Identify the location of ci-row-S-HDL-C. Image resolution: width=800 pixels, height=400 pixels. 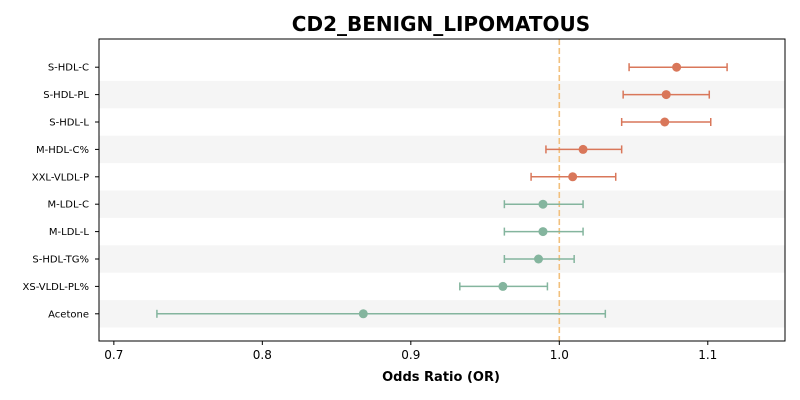
(678, 67).